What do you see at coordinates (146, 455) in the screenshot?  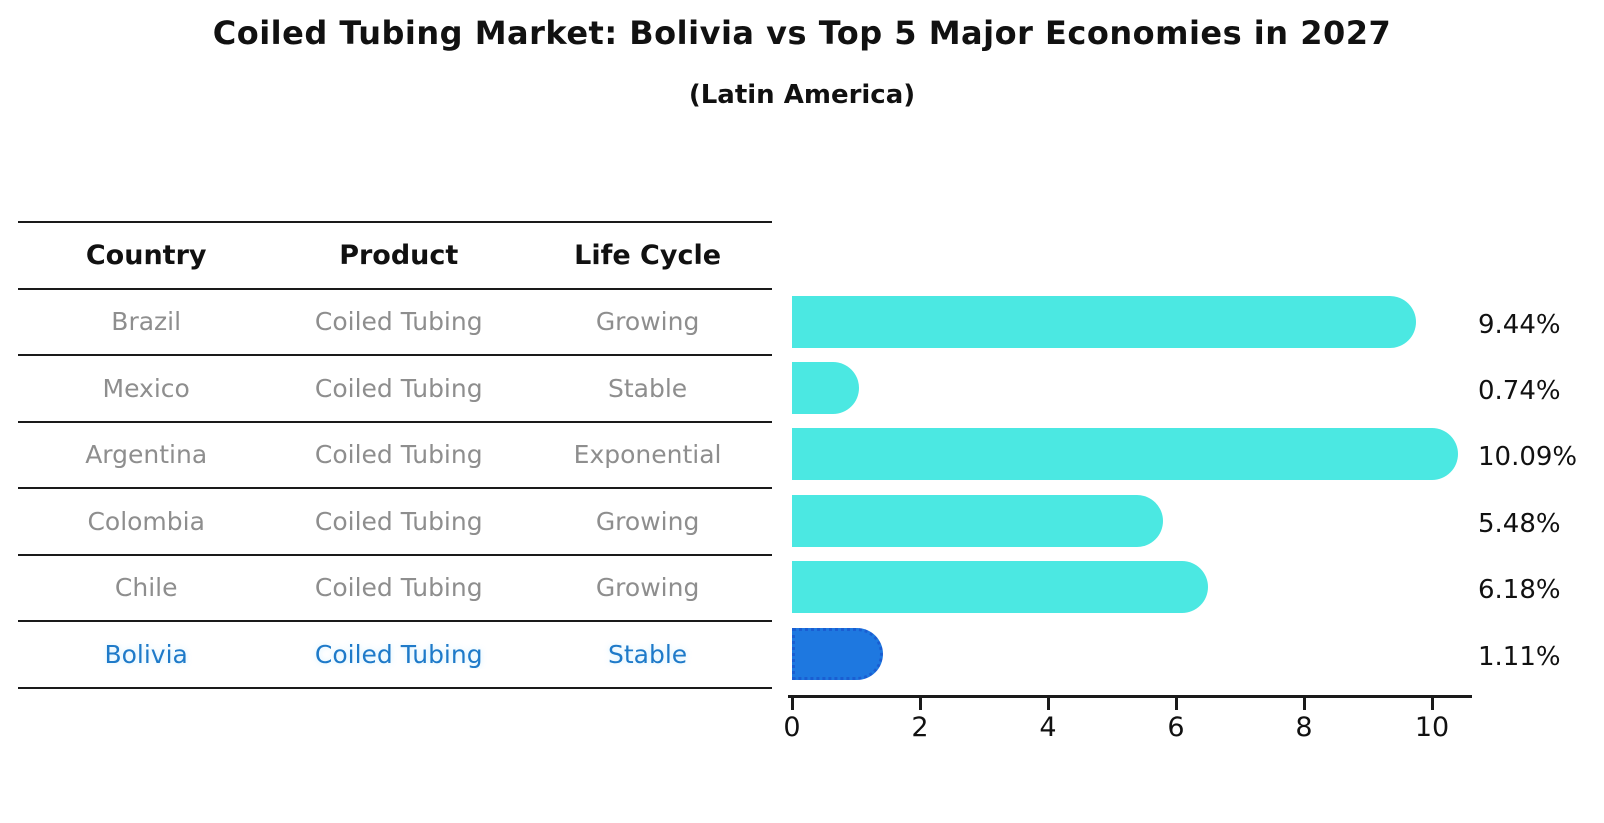 I see `cell-country: Argentina` at bounding box center [146, 455].